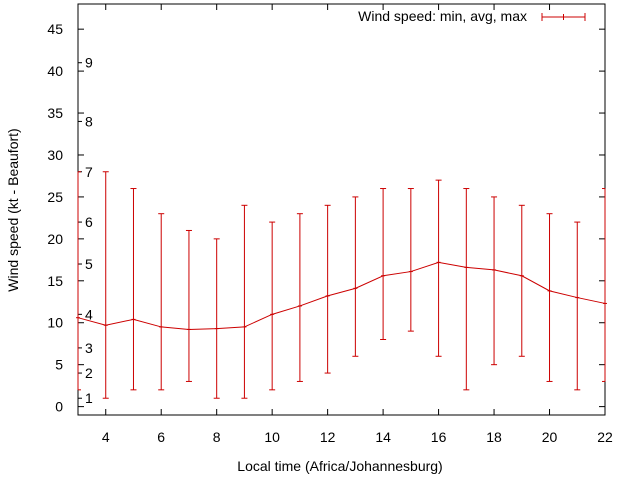 The width and height of the screenshot is (640, 480). I want to click on x-tick-label: 10, so click(272, 437).